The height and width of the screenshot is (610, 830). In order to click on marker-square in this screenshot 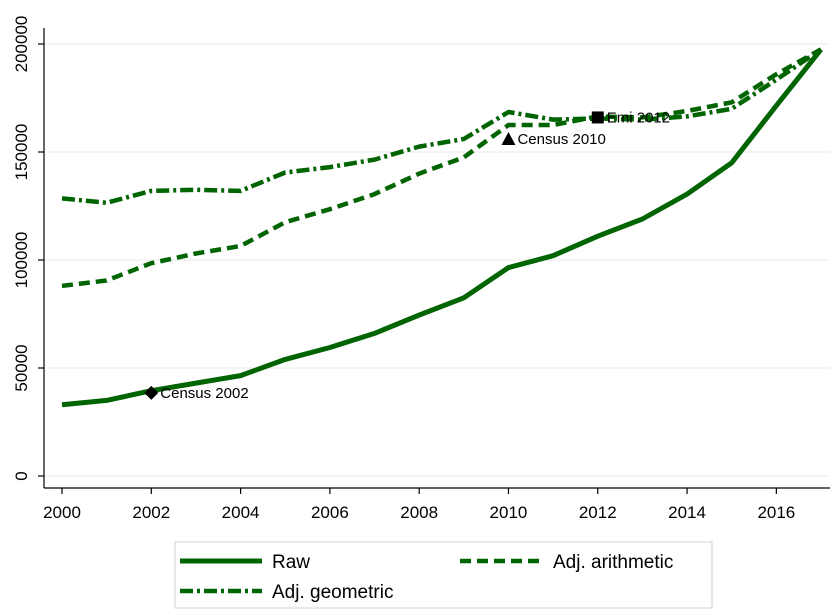, I will do `click(597, 117)`.